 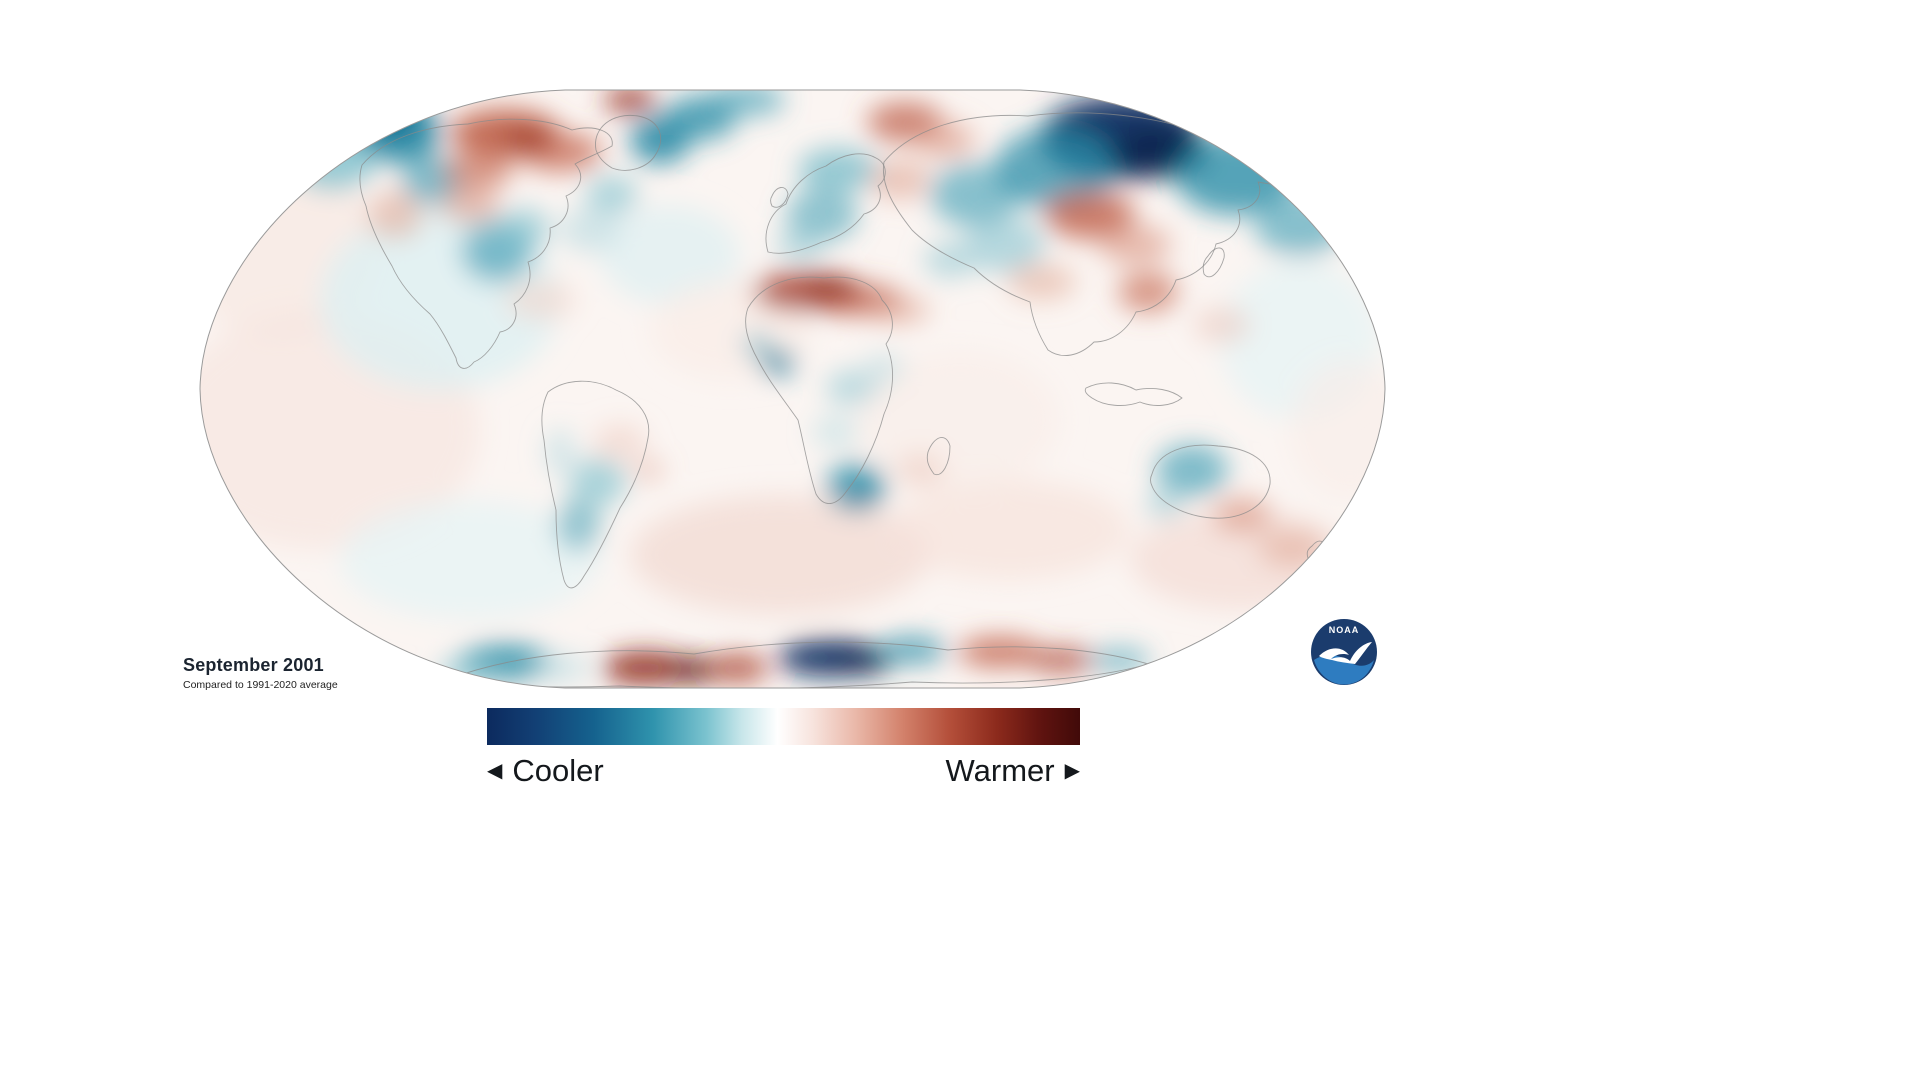 What do you see at coordinates (1344, 630) in the screenshot?
I see `noaa-logo-text: NOAA` at bounding box center [1344, 630].